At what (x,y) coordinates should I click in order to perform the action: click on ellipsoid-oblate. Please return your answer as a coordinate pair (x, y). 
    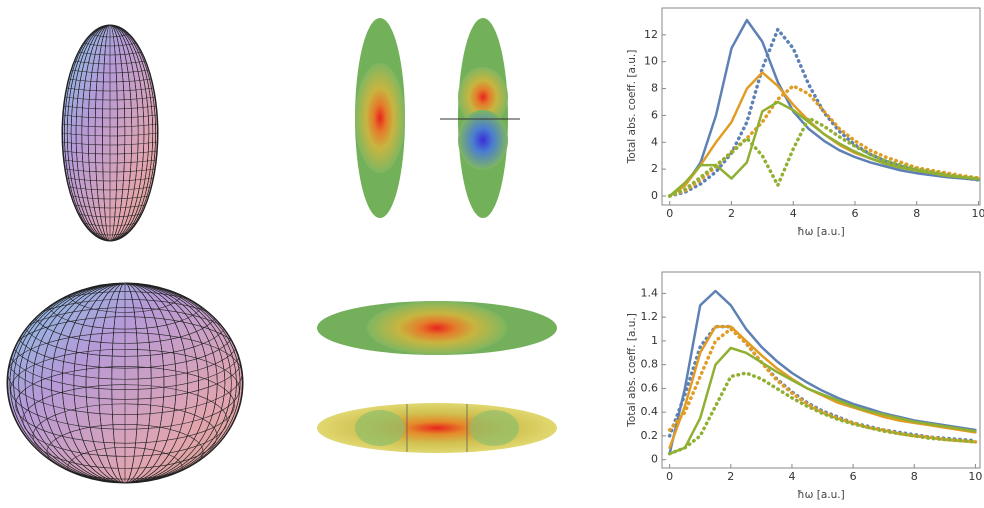
    Looking at the image, I should click on (125, 383).